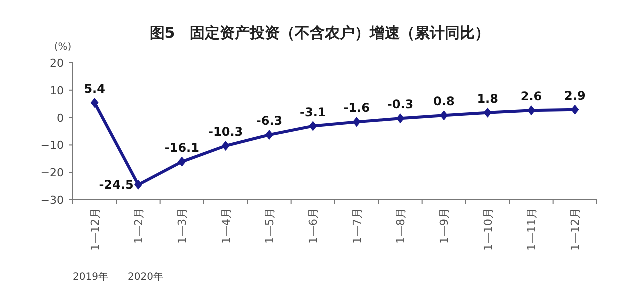  What do you see at coordinates (226, 132) in the screenshot?
I see `data-label: -10.3` at bounding box center [226, 132].